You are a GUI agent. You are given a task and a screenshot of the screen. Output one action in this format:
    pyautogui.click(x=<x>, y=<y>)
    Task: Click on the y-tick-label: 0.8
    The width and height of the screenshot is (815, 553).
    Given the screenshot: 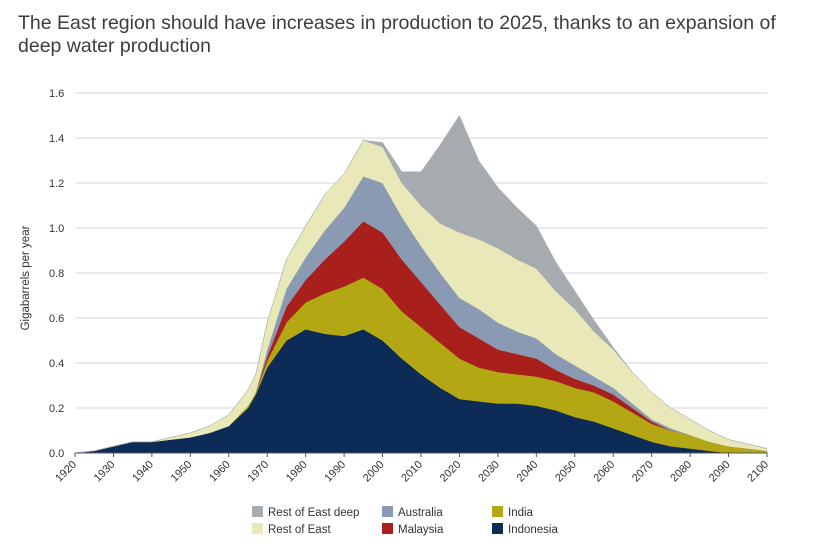 What is the action you would take?
    pyautogui.click(x=56, y=274)
    